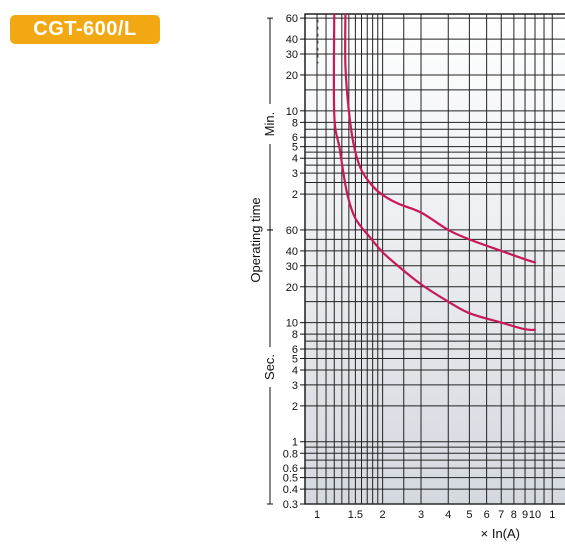 The height and width of the screenshot is (545, 565). Describe the element at coordinates (355, 515) in the screenshot. I see `x-tick-label: 1.5` at that location.